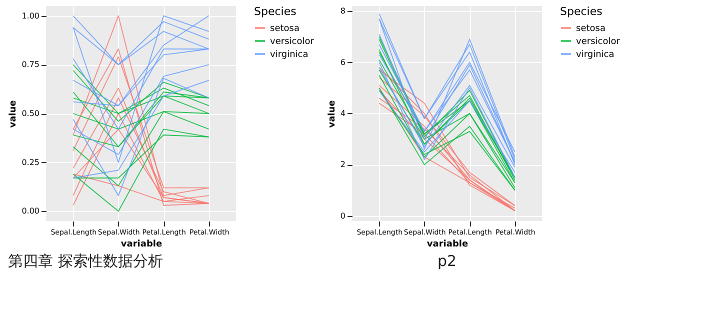  What do you see at coordinates (447, 261) in the screenshot?
I see `text: p2` at bounding box center [447, 261].